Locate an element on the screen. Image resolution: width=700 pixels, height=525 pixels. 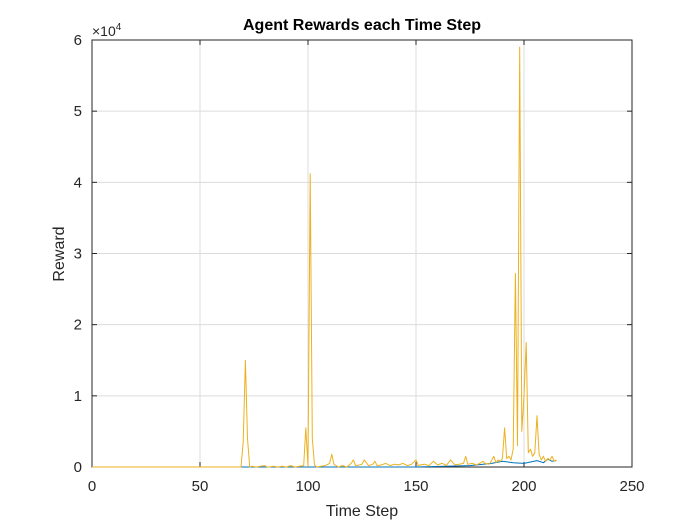
x-tick-label: 50 is located at coordinates (200, 486).